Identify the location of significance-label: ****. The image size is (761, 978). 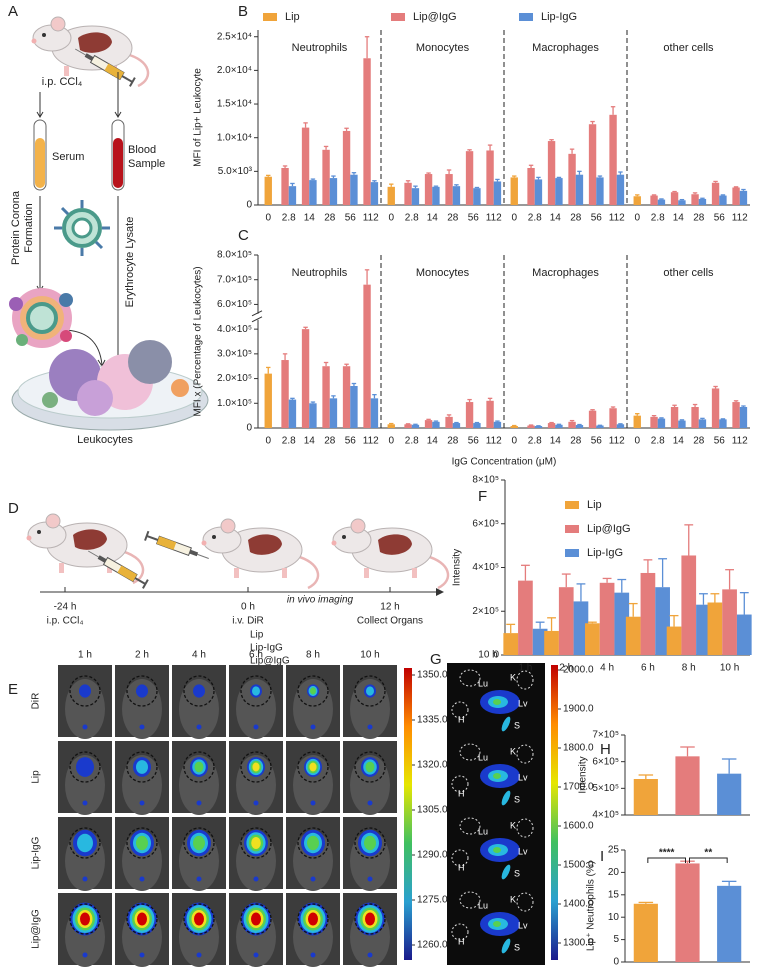
(667, 853).